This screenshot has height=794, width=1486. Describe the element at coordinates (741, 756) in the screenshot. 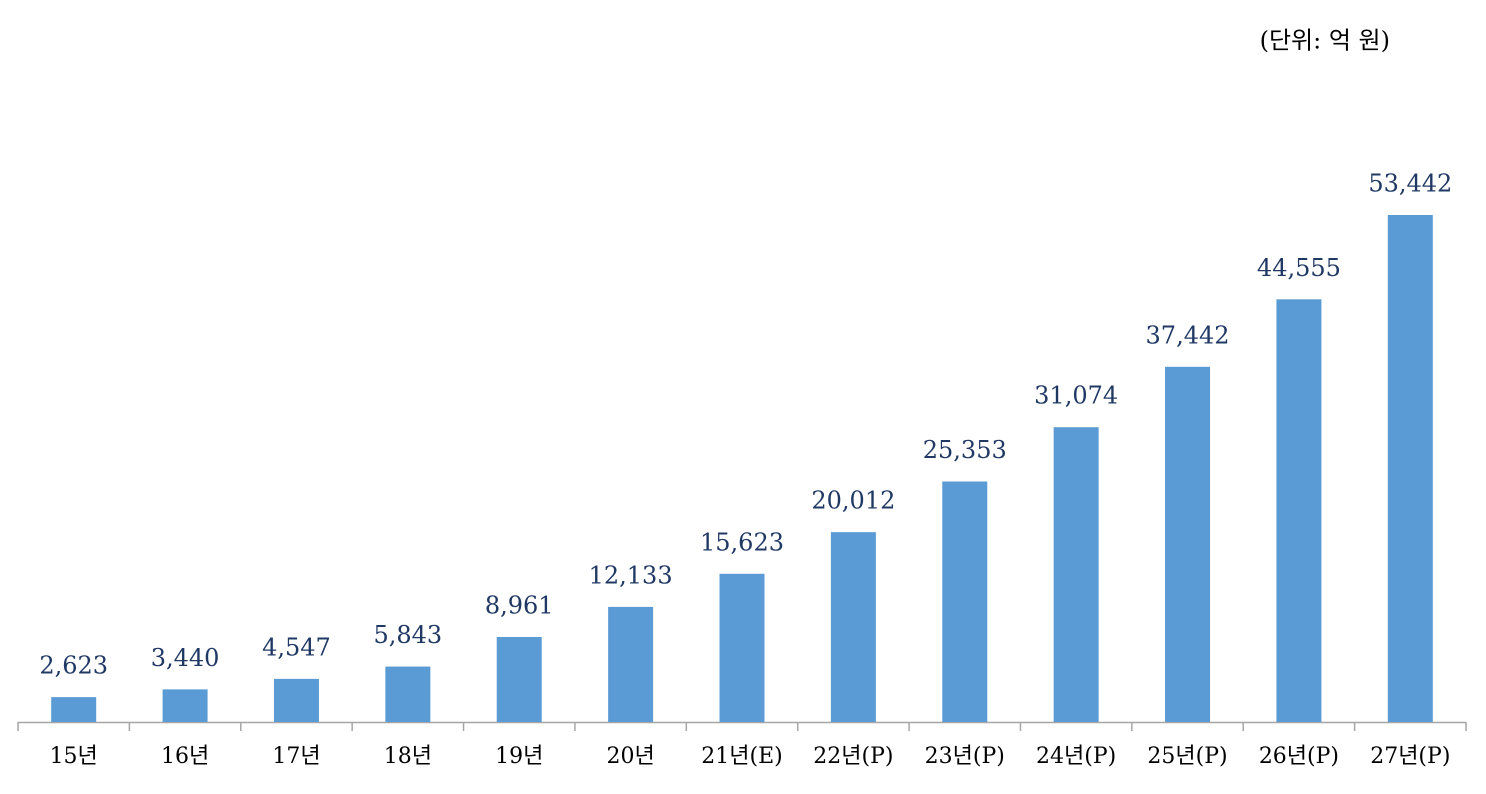

I see `x-tick-label: 21년(E)` at that location.